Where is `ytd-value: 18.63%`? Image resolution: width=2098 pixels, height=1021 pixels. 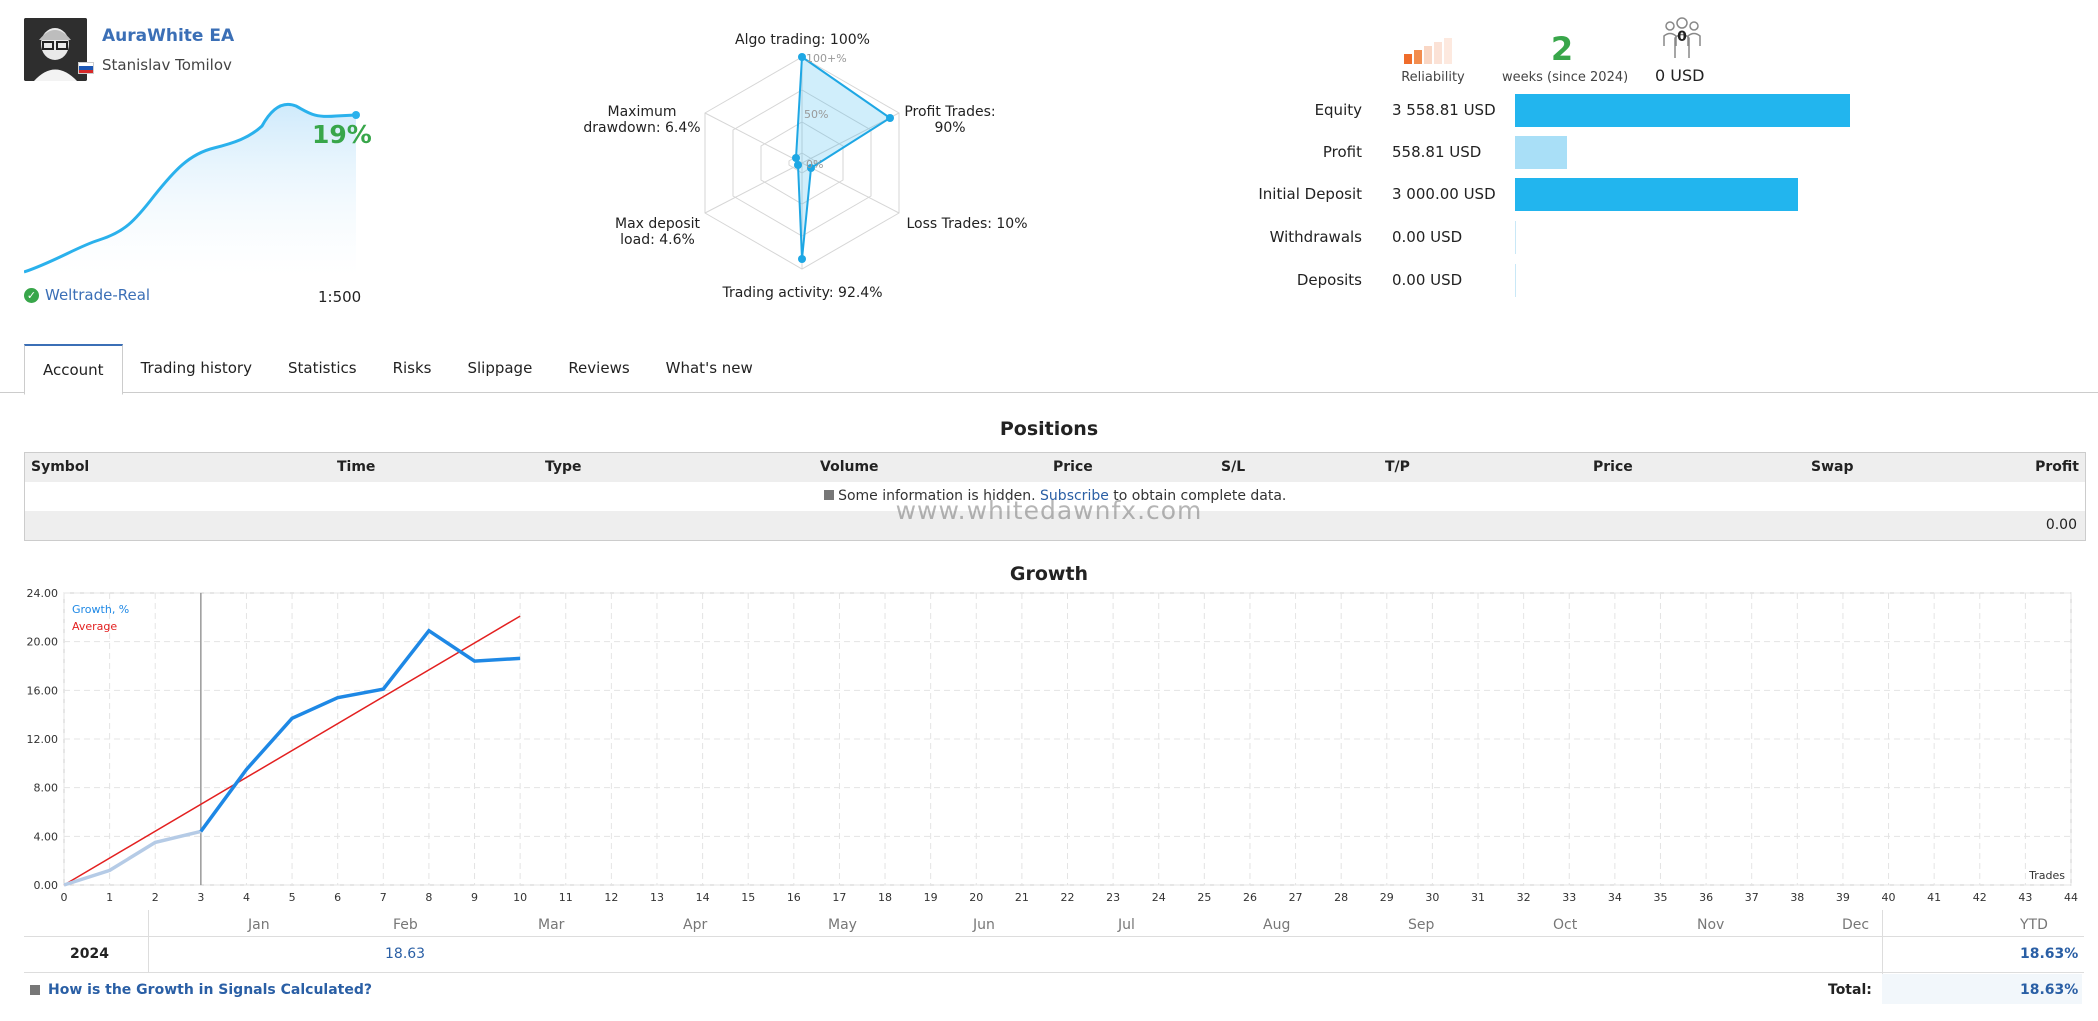
ytd-value: 18.63% is located at coordinates (2049, 954).